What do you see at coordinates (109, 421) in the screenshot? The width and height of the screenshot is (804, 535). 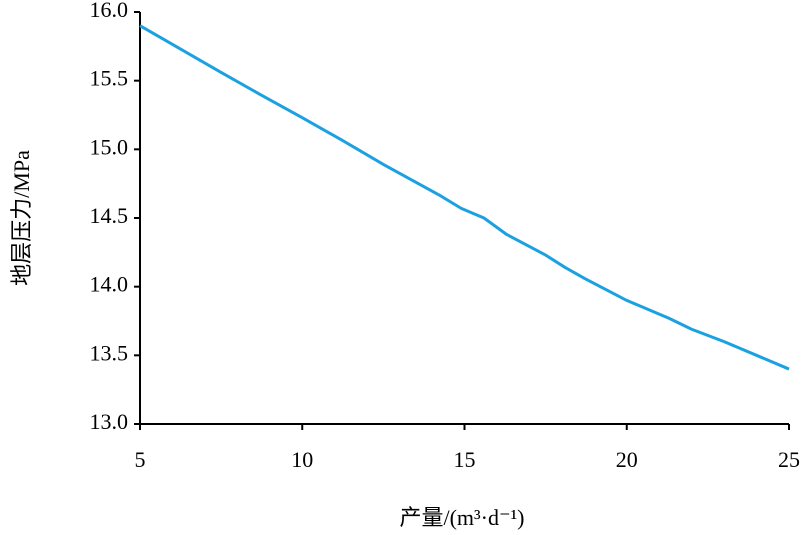 I see `y-tick-label: 13.0` at bounding box center [109, 421].